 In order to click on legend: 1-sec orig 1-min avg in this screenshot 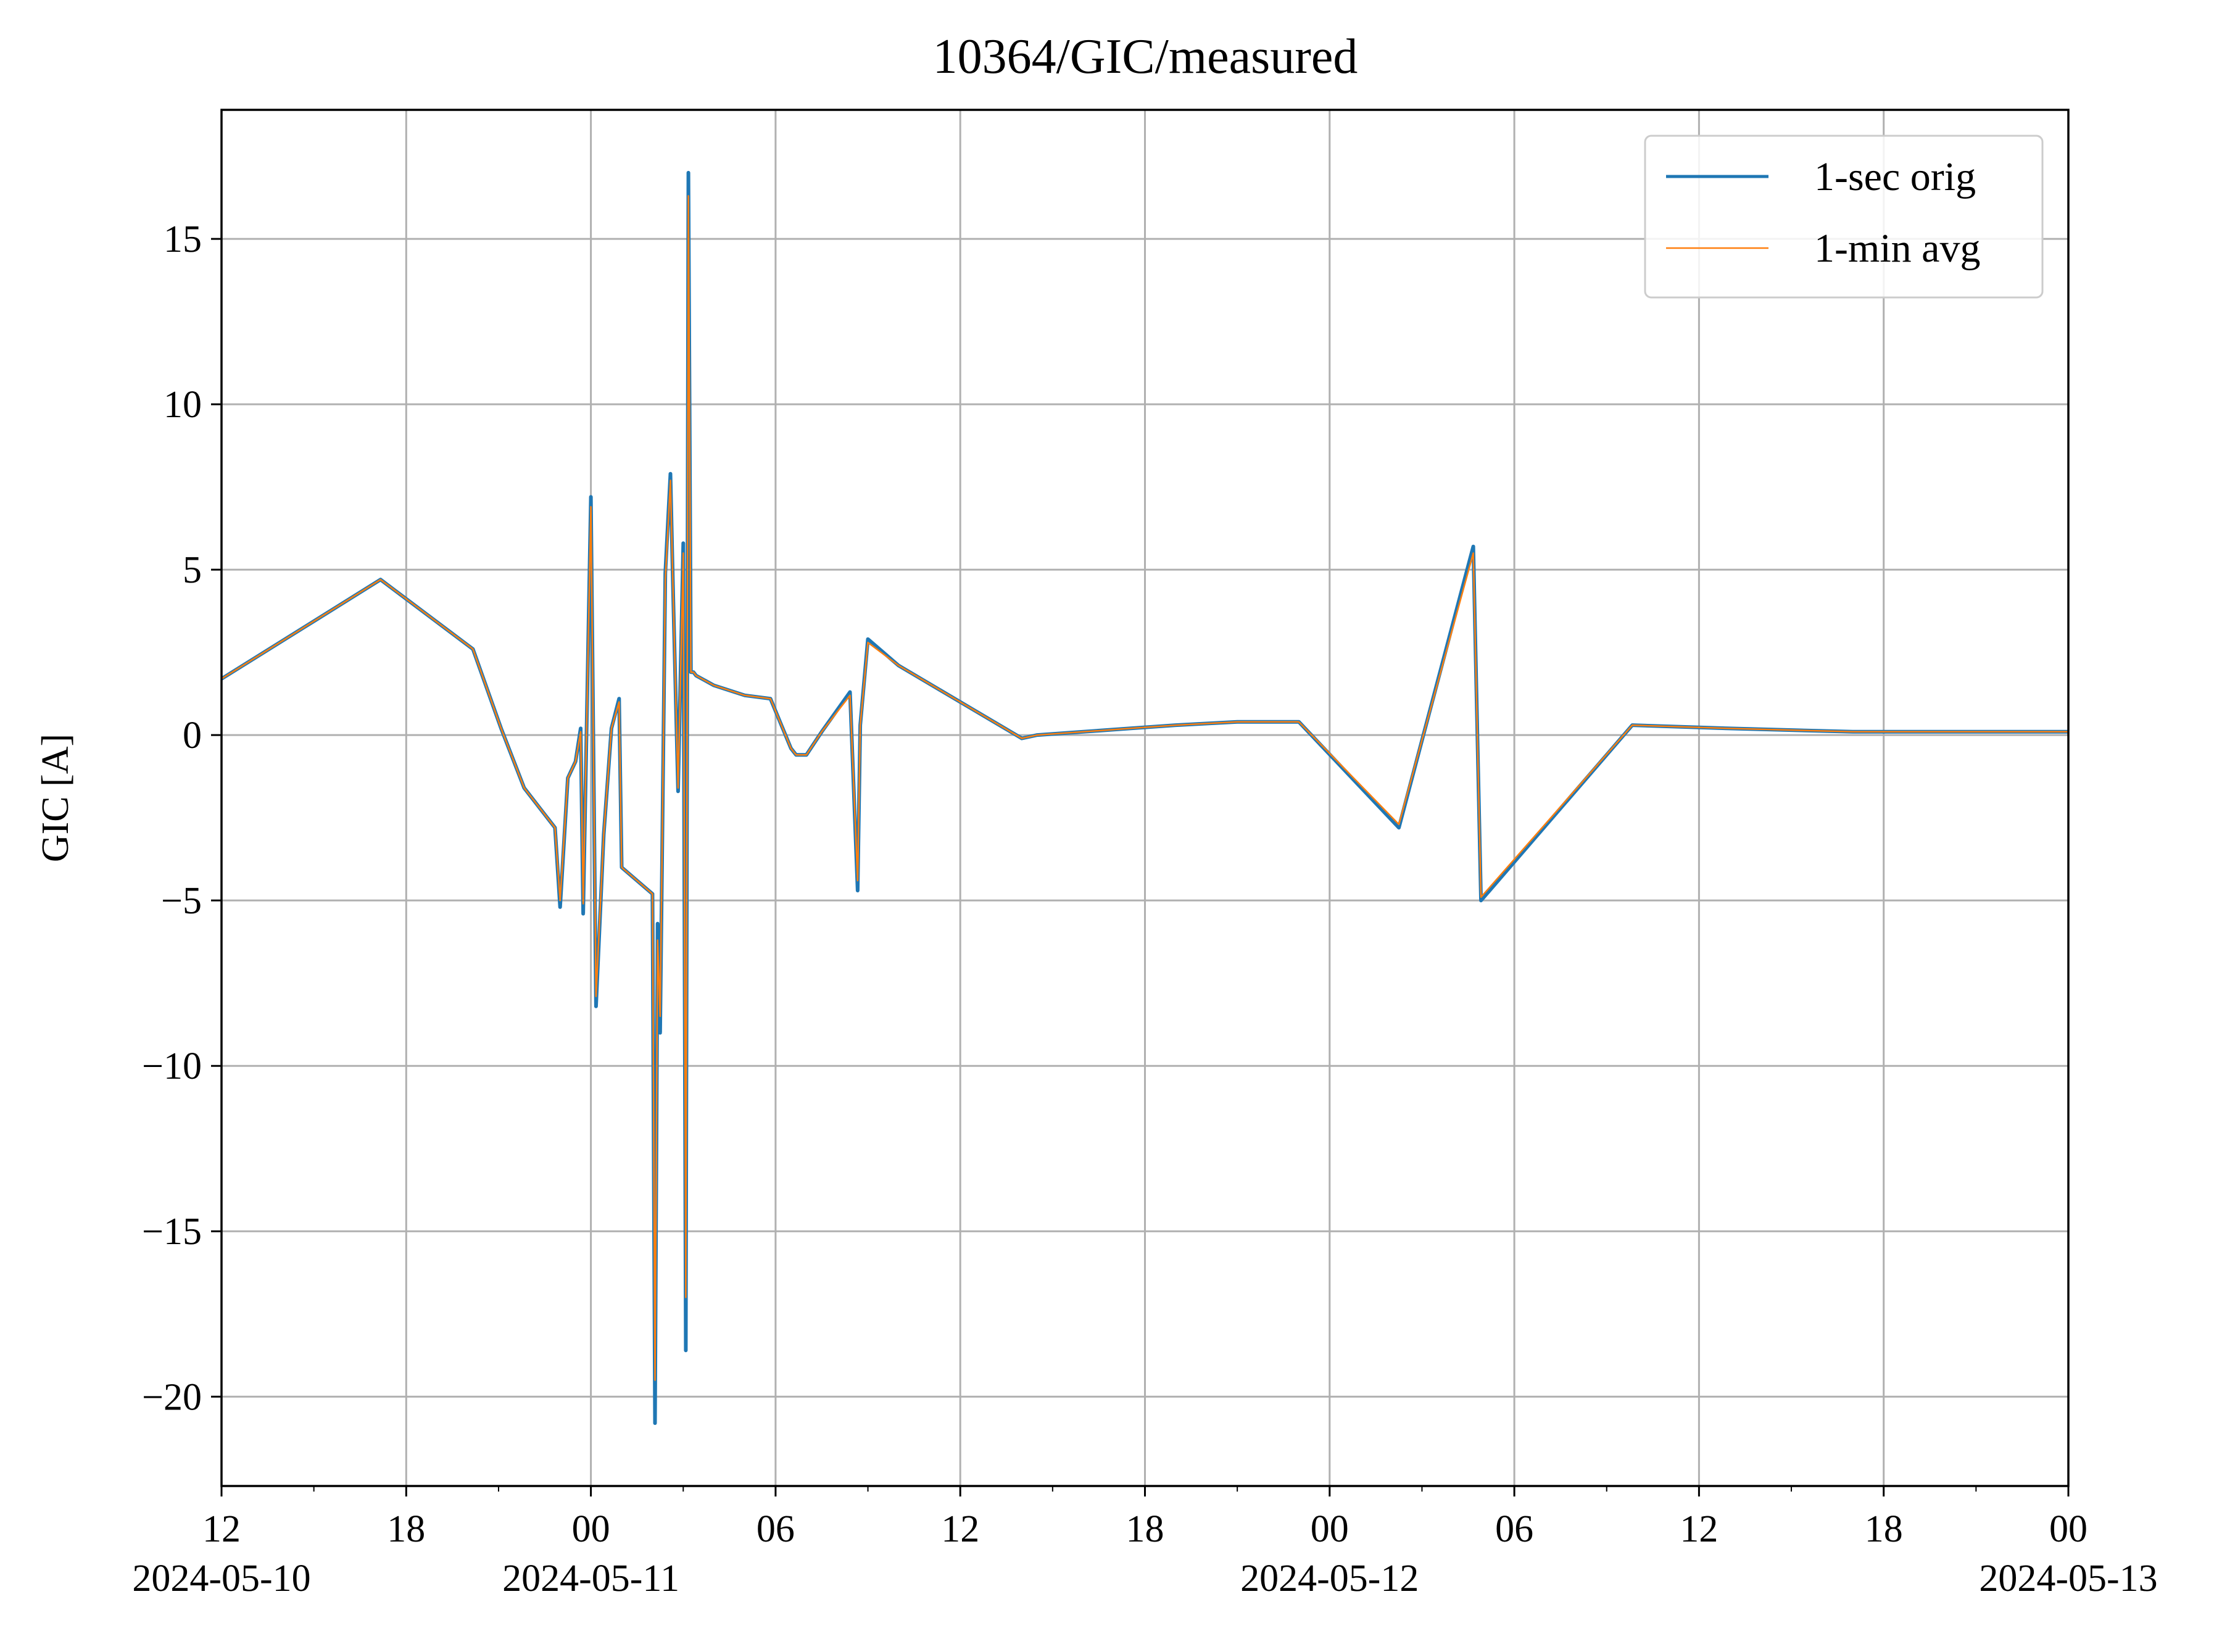, I will do `click(1844, 217)`.